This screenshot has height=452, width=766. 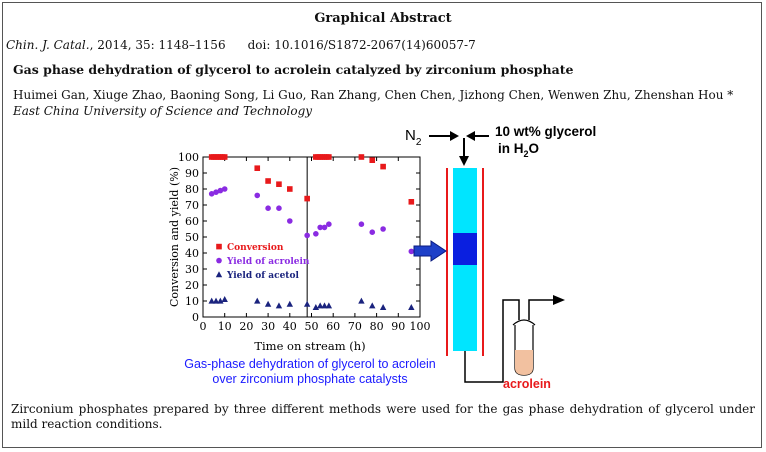 What do you see at coordinates (559, 300) in the screenshot?
I see `vent-arrowhead-icon` at bounding box center [559, 300].